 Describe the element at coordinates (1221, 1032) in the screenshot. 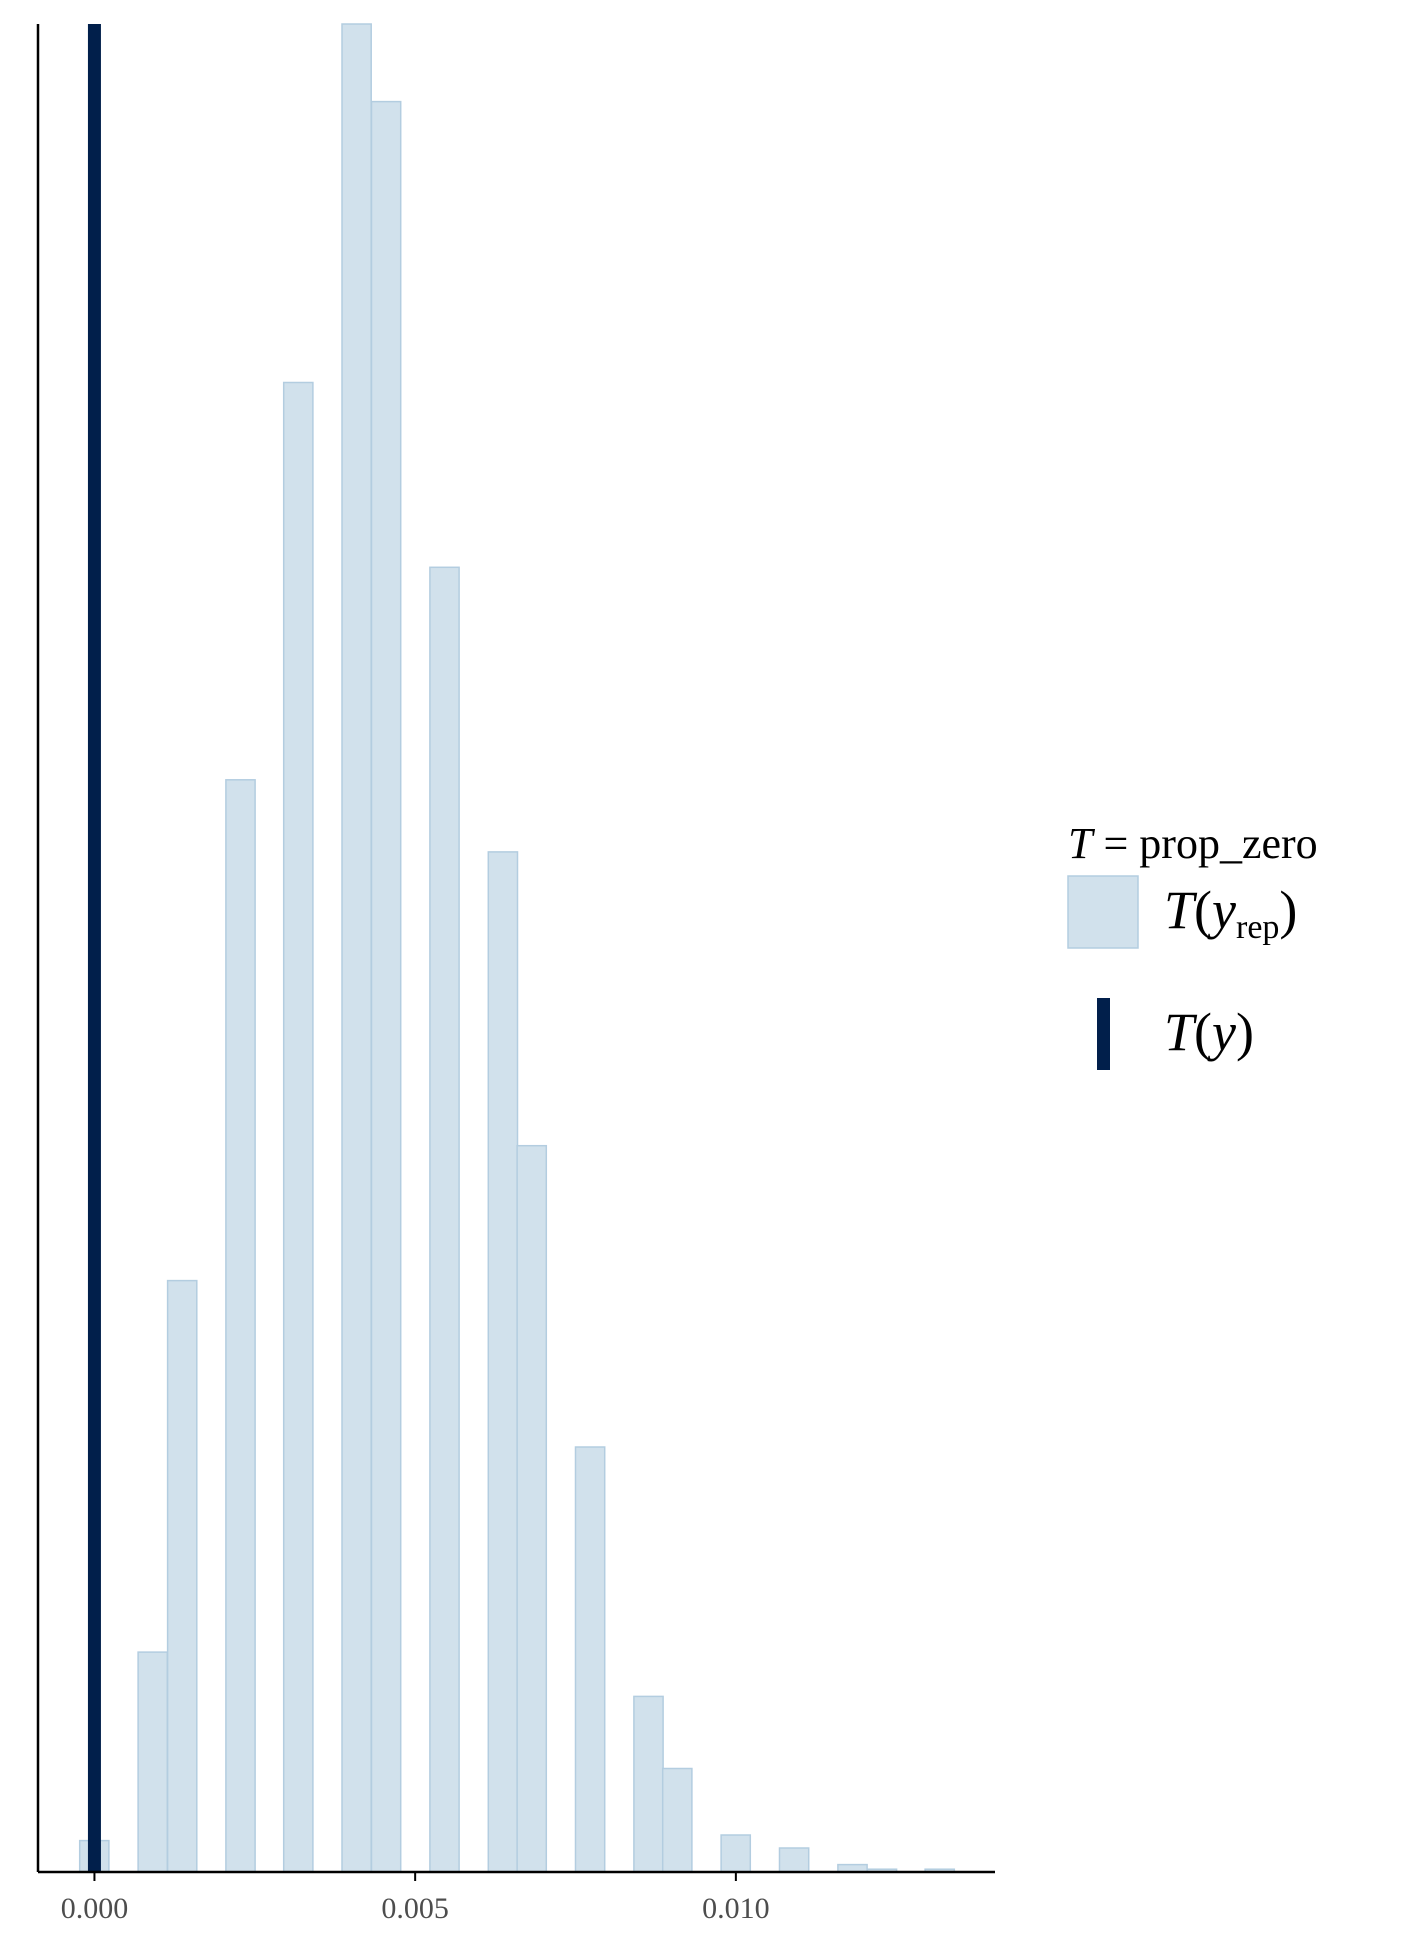

I see `legend-obs-y: y` at that location.